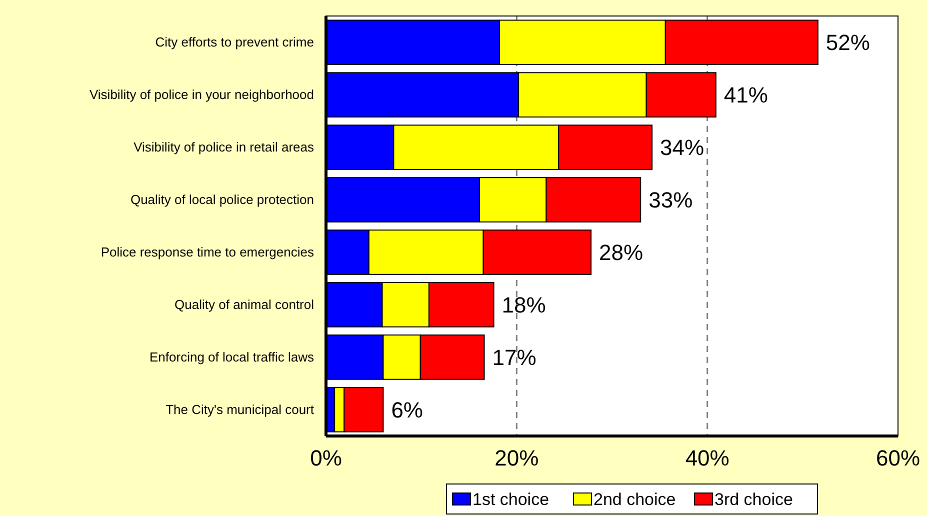  What do you see at coordinates (621, 252) in the screenshot?
I see `total-label: 28%` at bounding box center [621, 252].